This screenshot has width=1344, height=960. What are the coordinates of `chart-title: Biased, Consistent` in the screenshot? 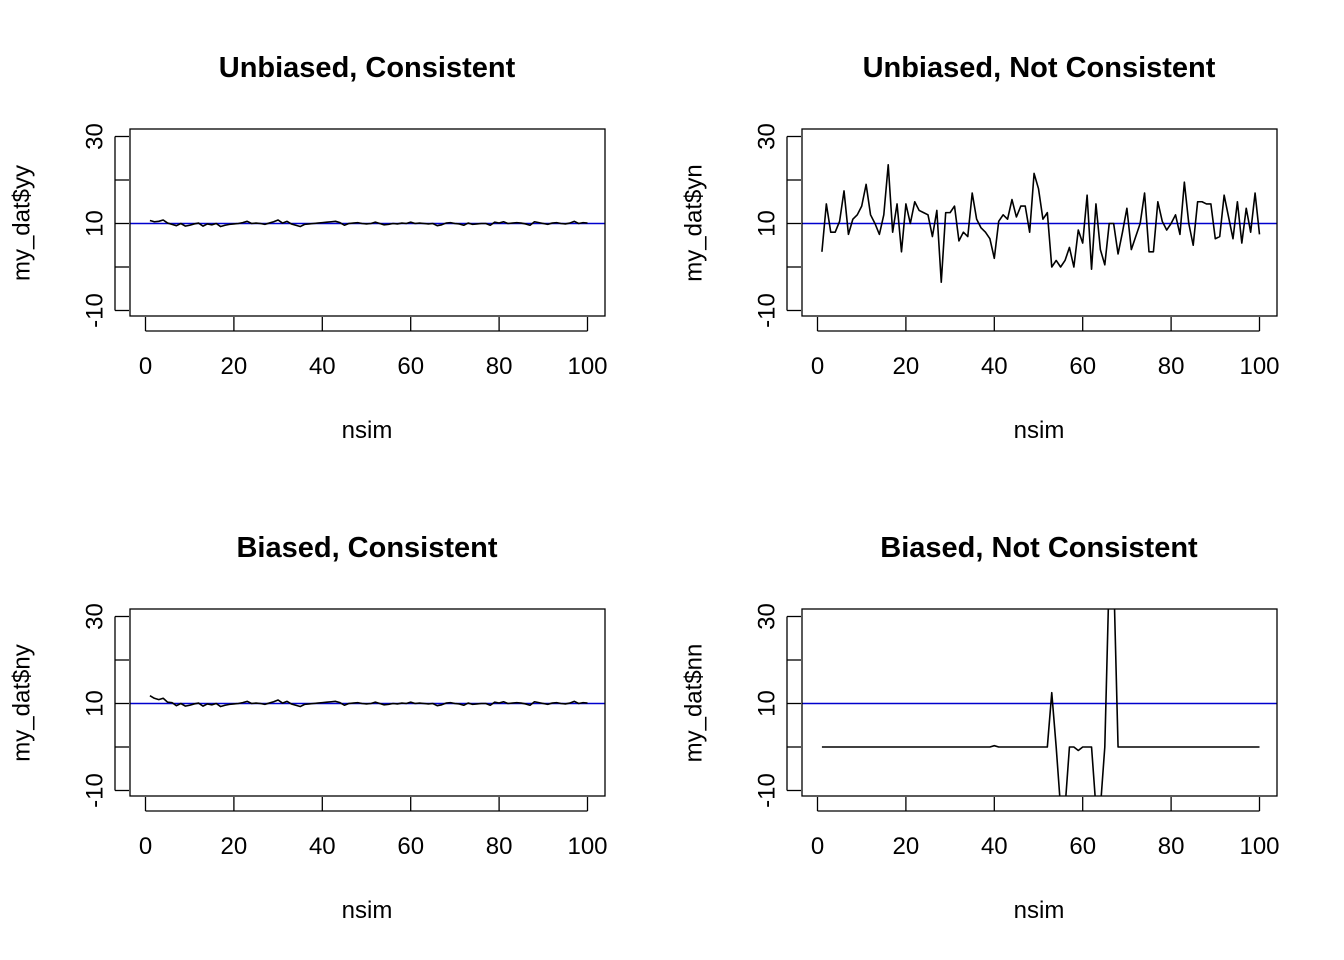 It's located at (366, 548).